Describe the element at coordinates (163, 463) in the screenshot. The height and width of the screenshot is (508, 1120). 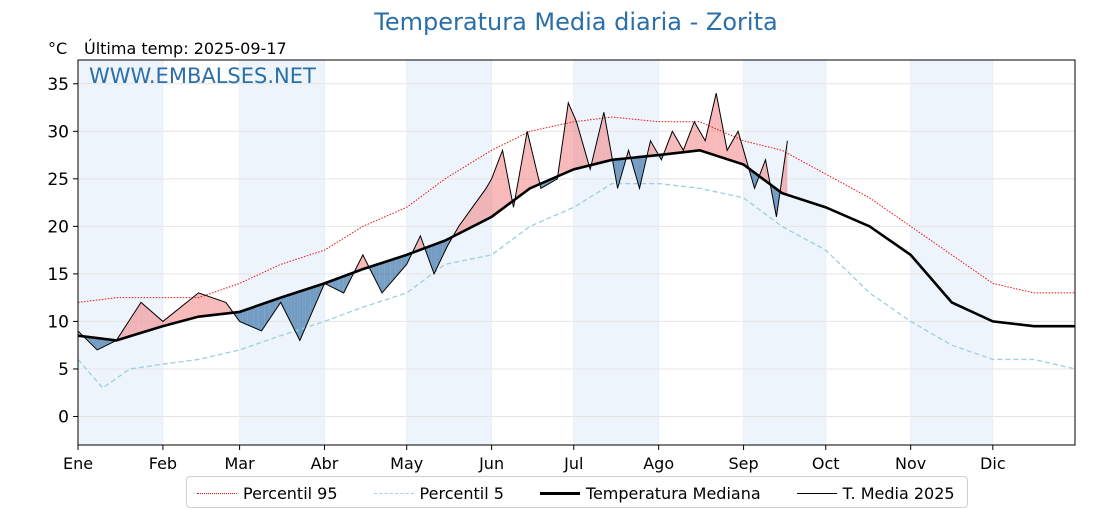
I see `x-tick-label: Feb` at that location.